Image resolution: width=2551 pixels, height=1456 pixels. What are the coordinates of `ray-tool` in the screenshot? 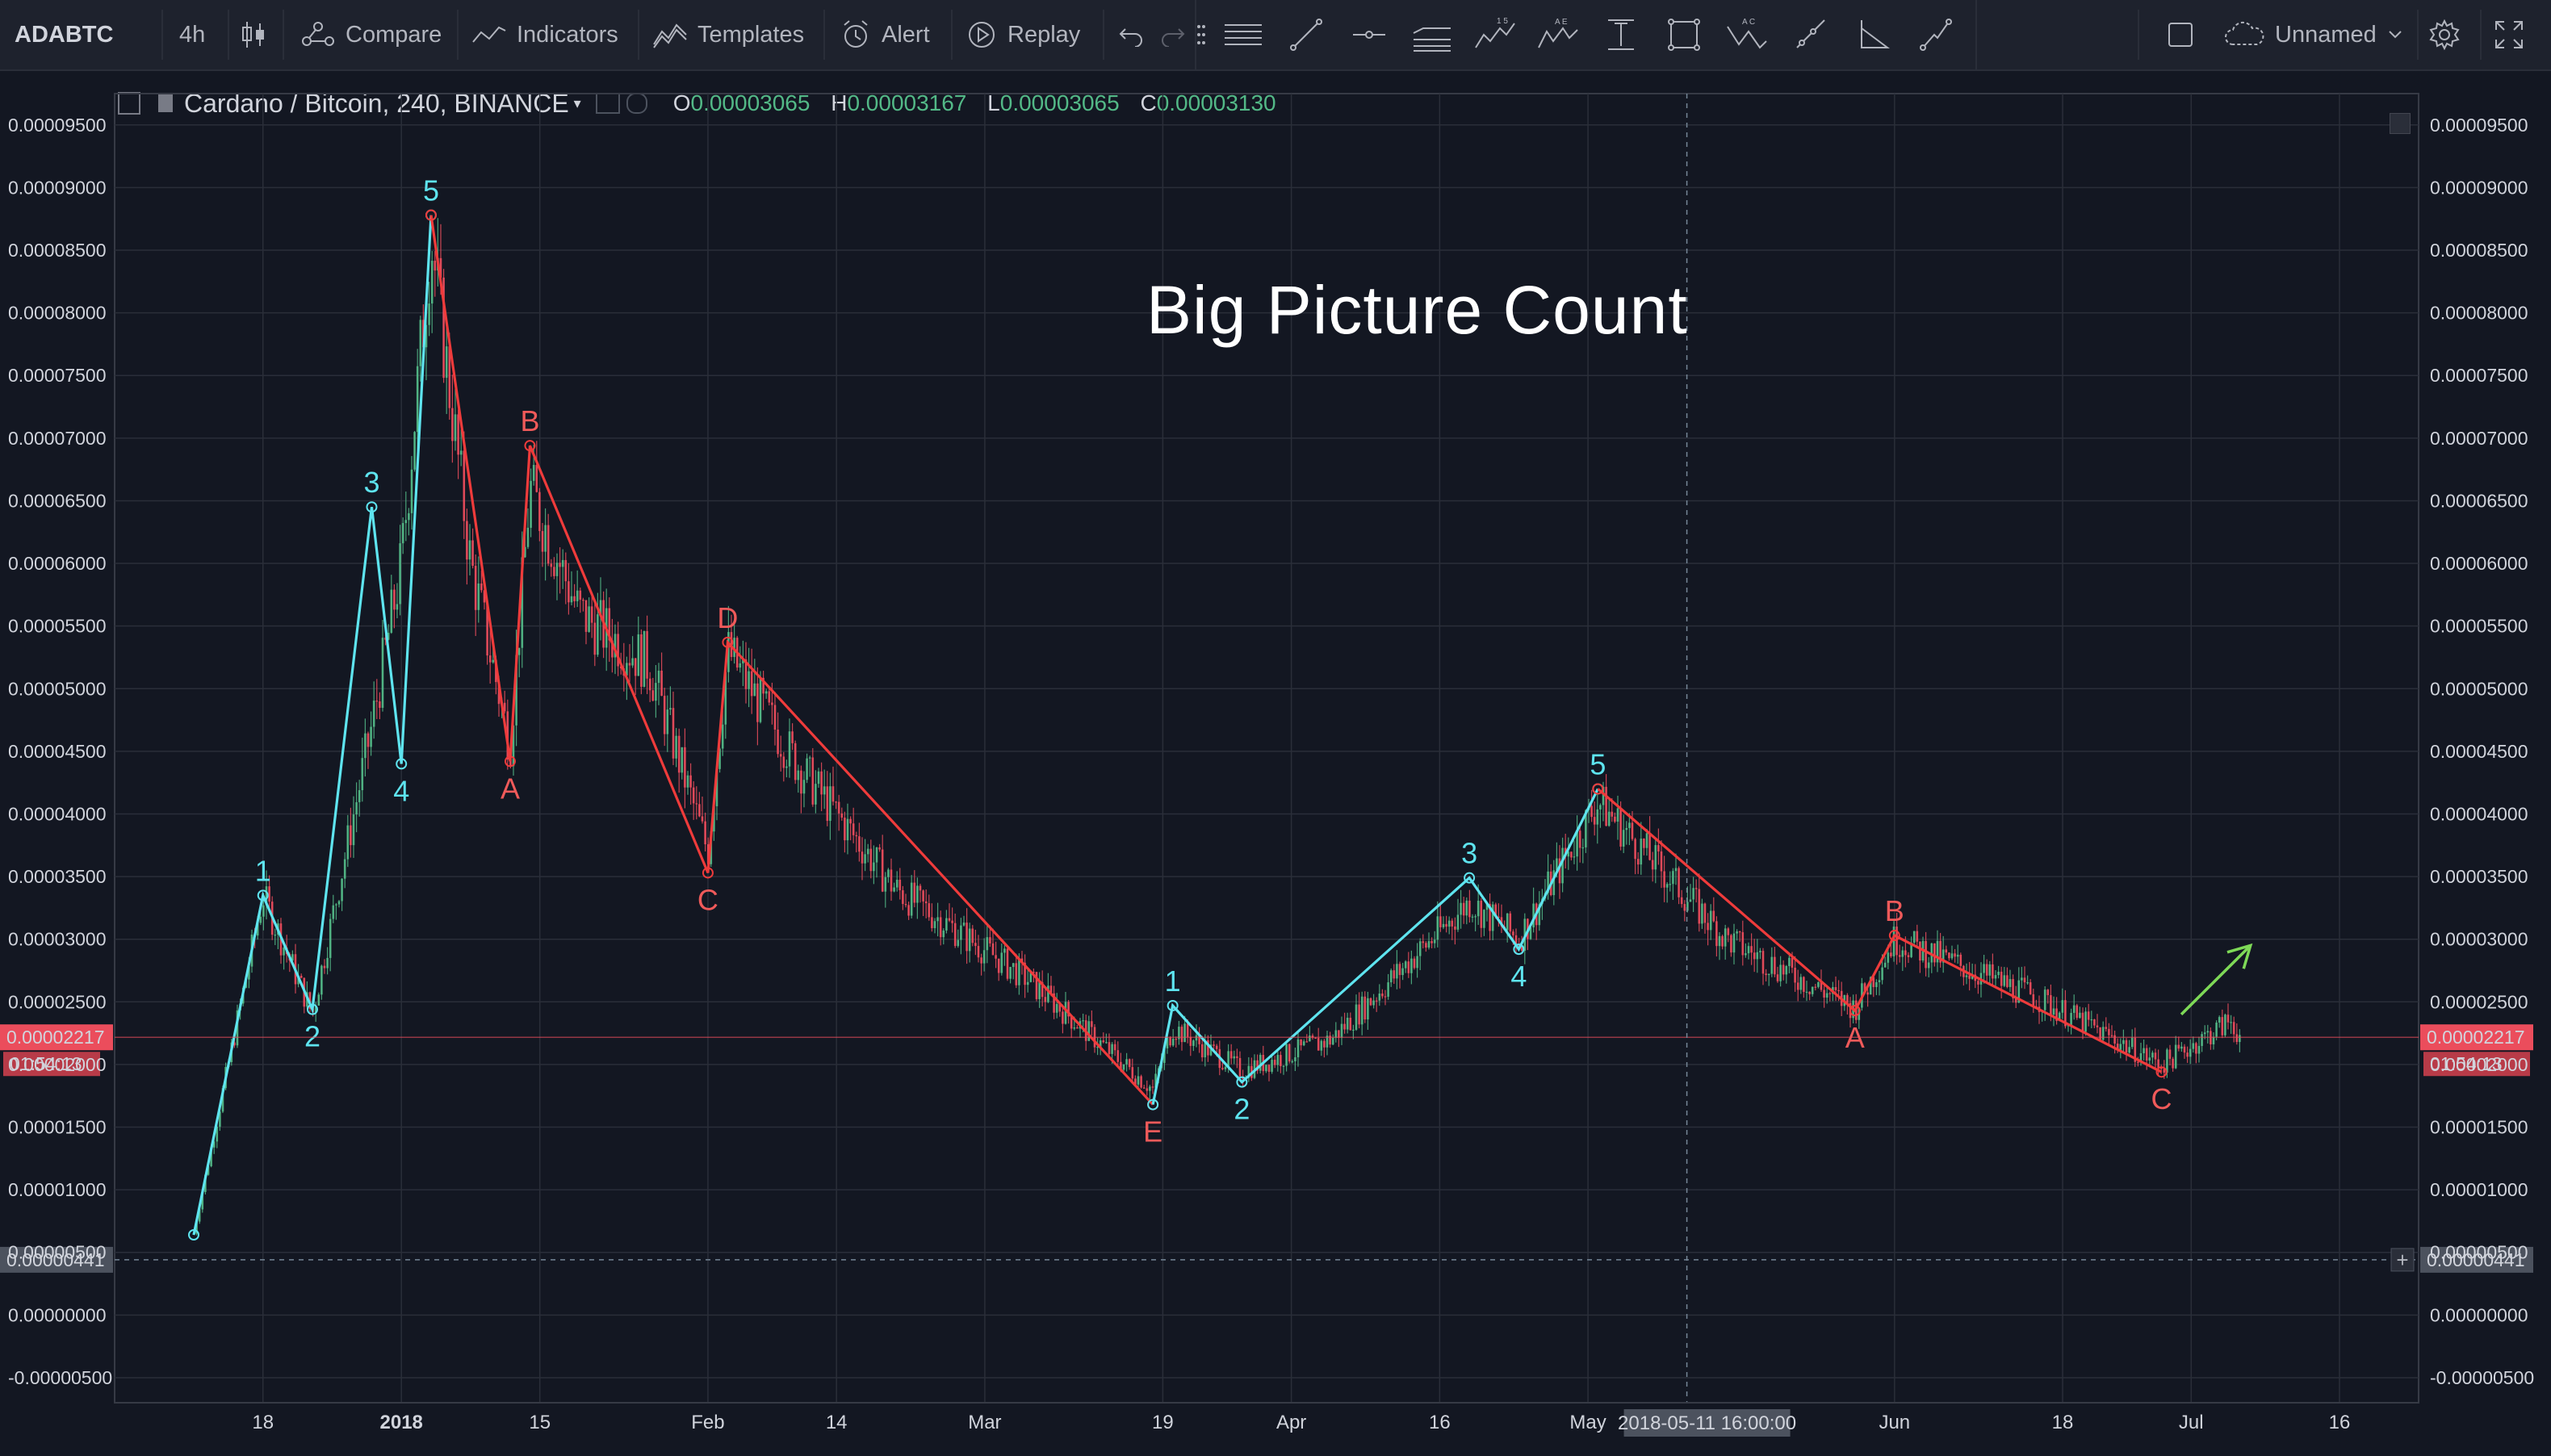 It's located at (1810, 35).